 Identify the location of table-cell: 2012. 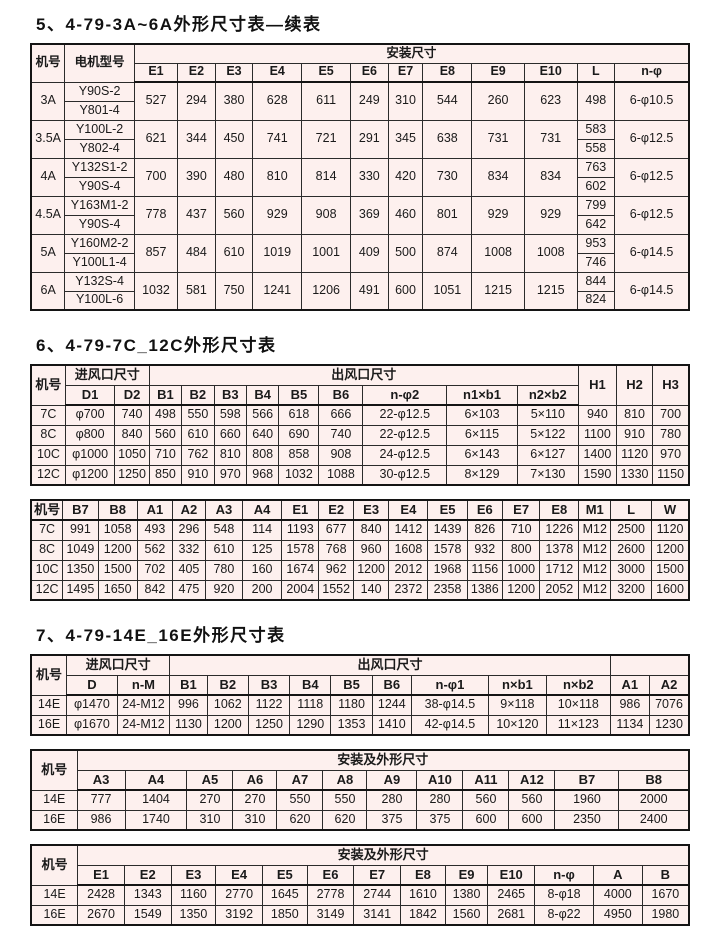
(408, 570).